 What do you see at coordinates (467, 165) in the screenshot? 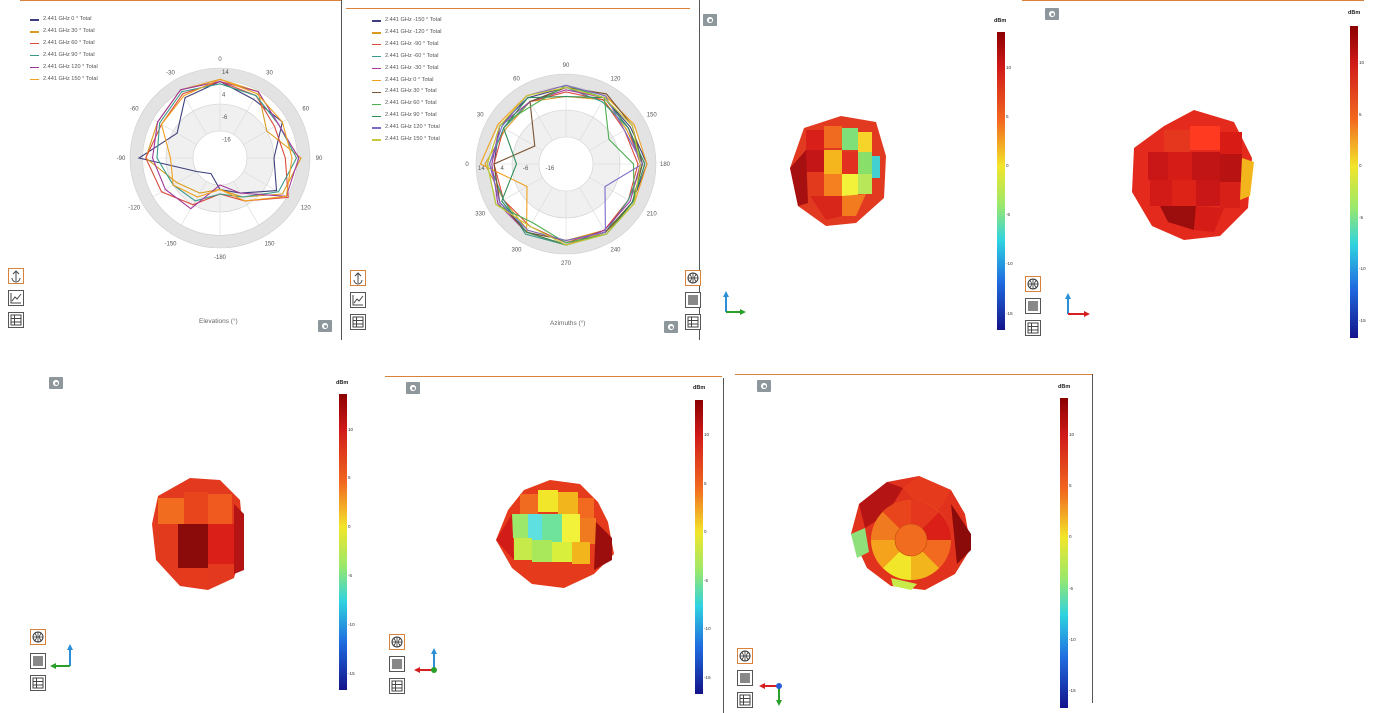
I see `angle-tick-label: 0` at bounding box center [467, 165].